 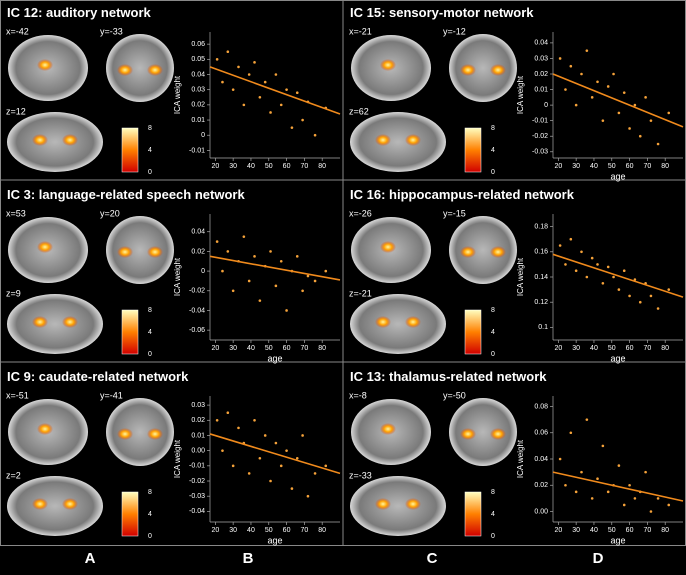 I want to click on y-tick-label: 0.05, so click(x=198, y=59).